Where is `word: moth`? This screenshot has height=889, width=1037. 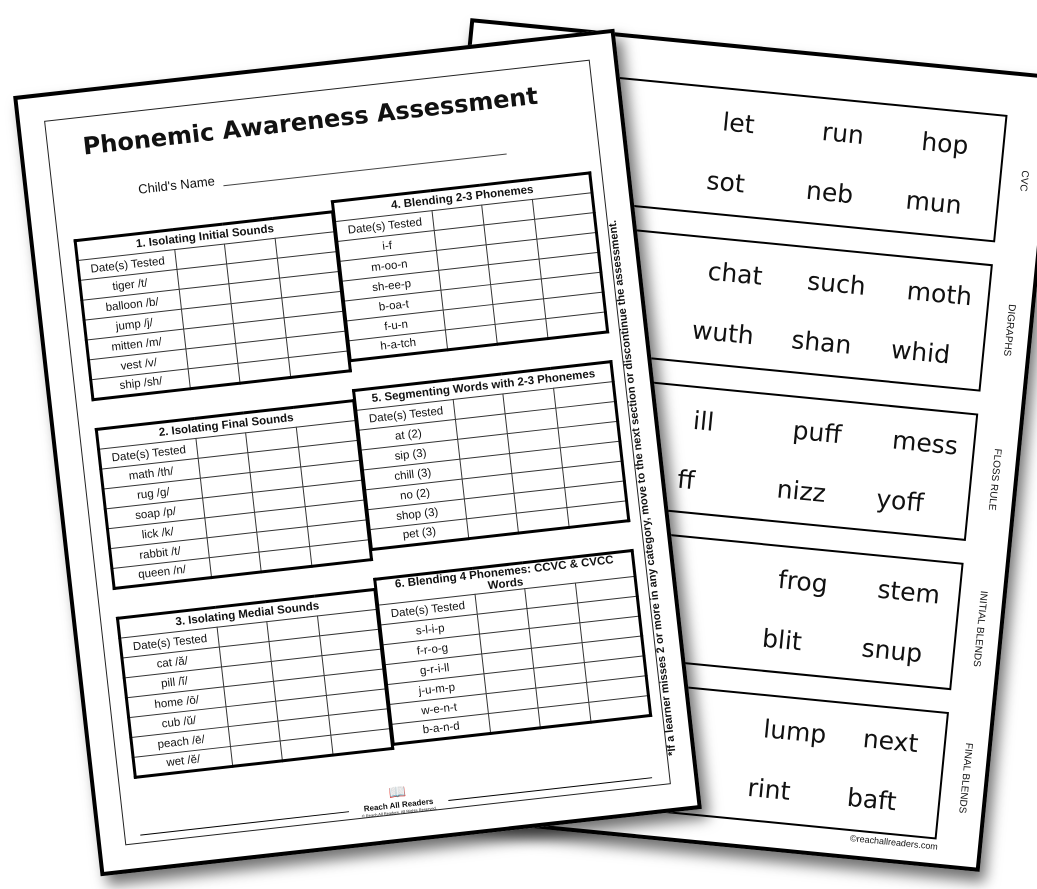
word: moth is located at coordinates (939, 294).